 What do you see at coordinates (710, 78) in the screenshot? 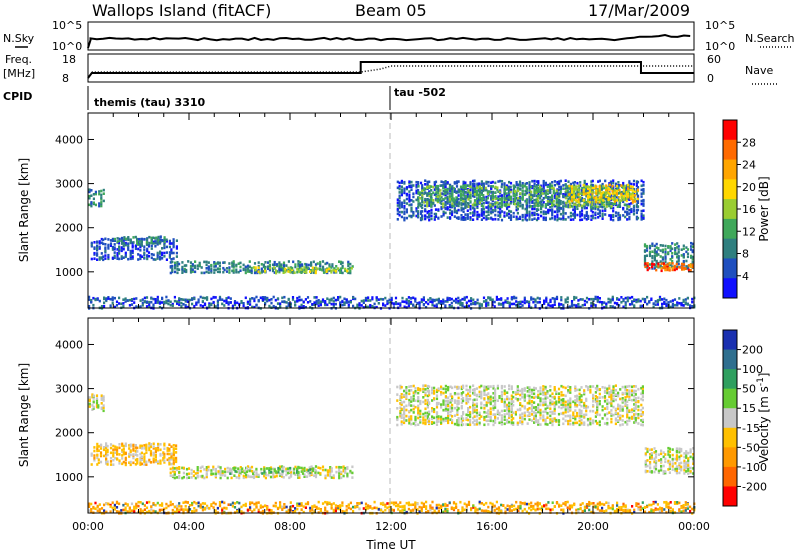
I see `nave-tick-bottom: 0` at bounding box center [710, 78].